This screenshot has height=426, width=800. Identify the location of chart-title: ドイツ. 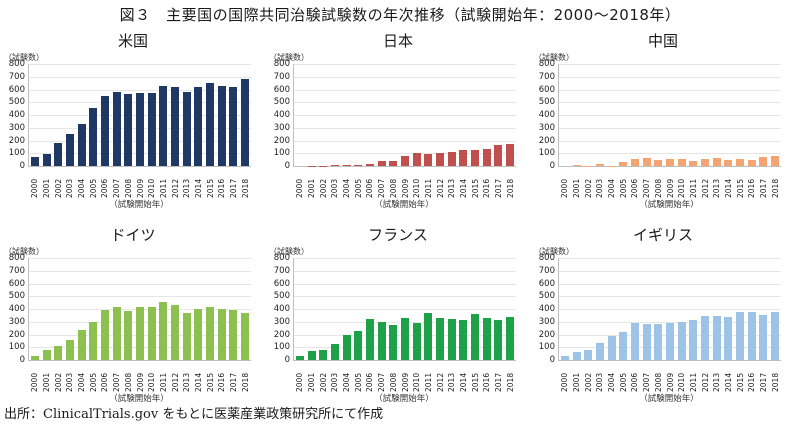
(133, 235).